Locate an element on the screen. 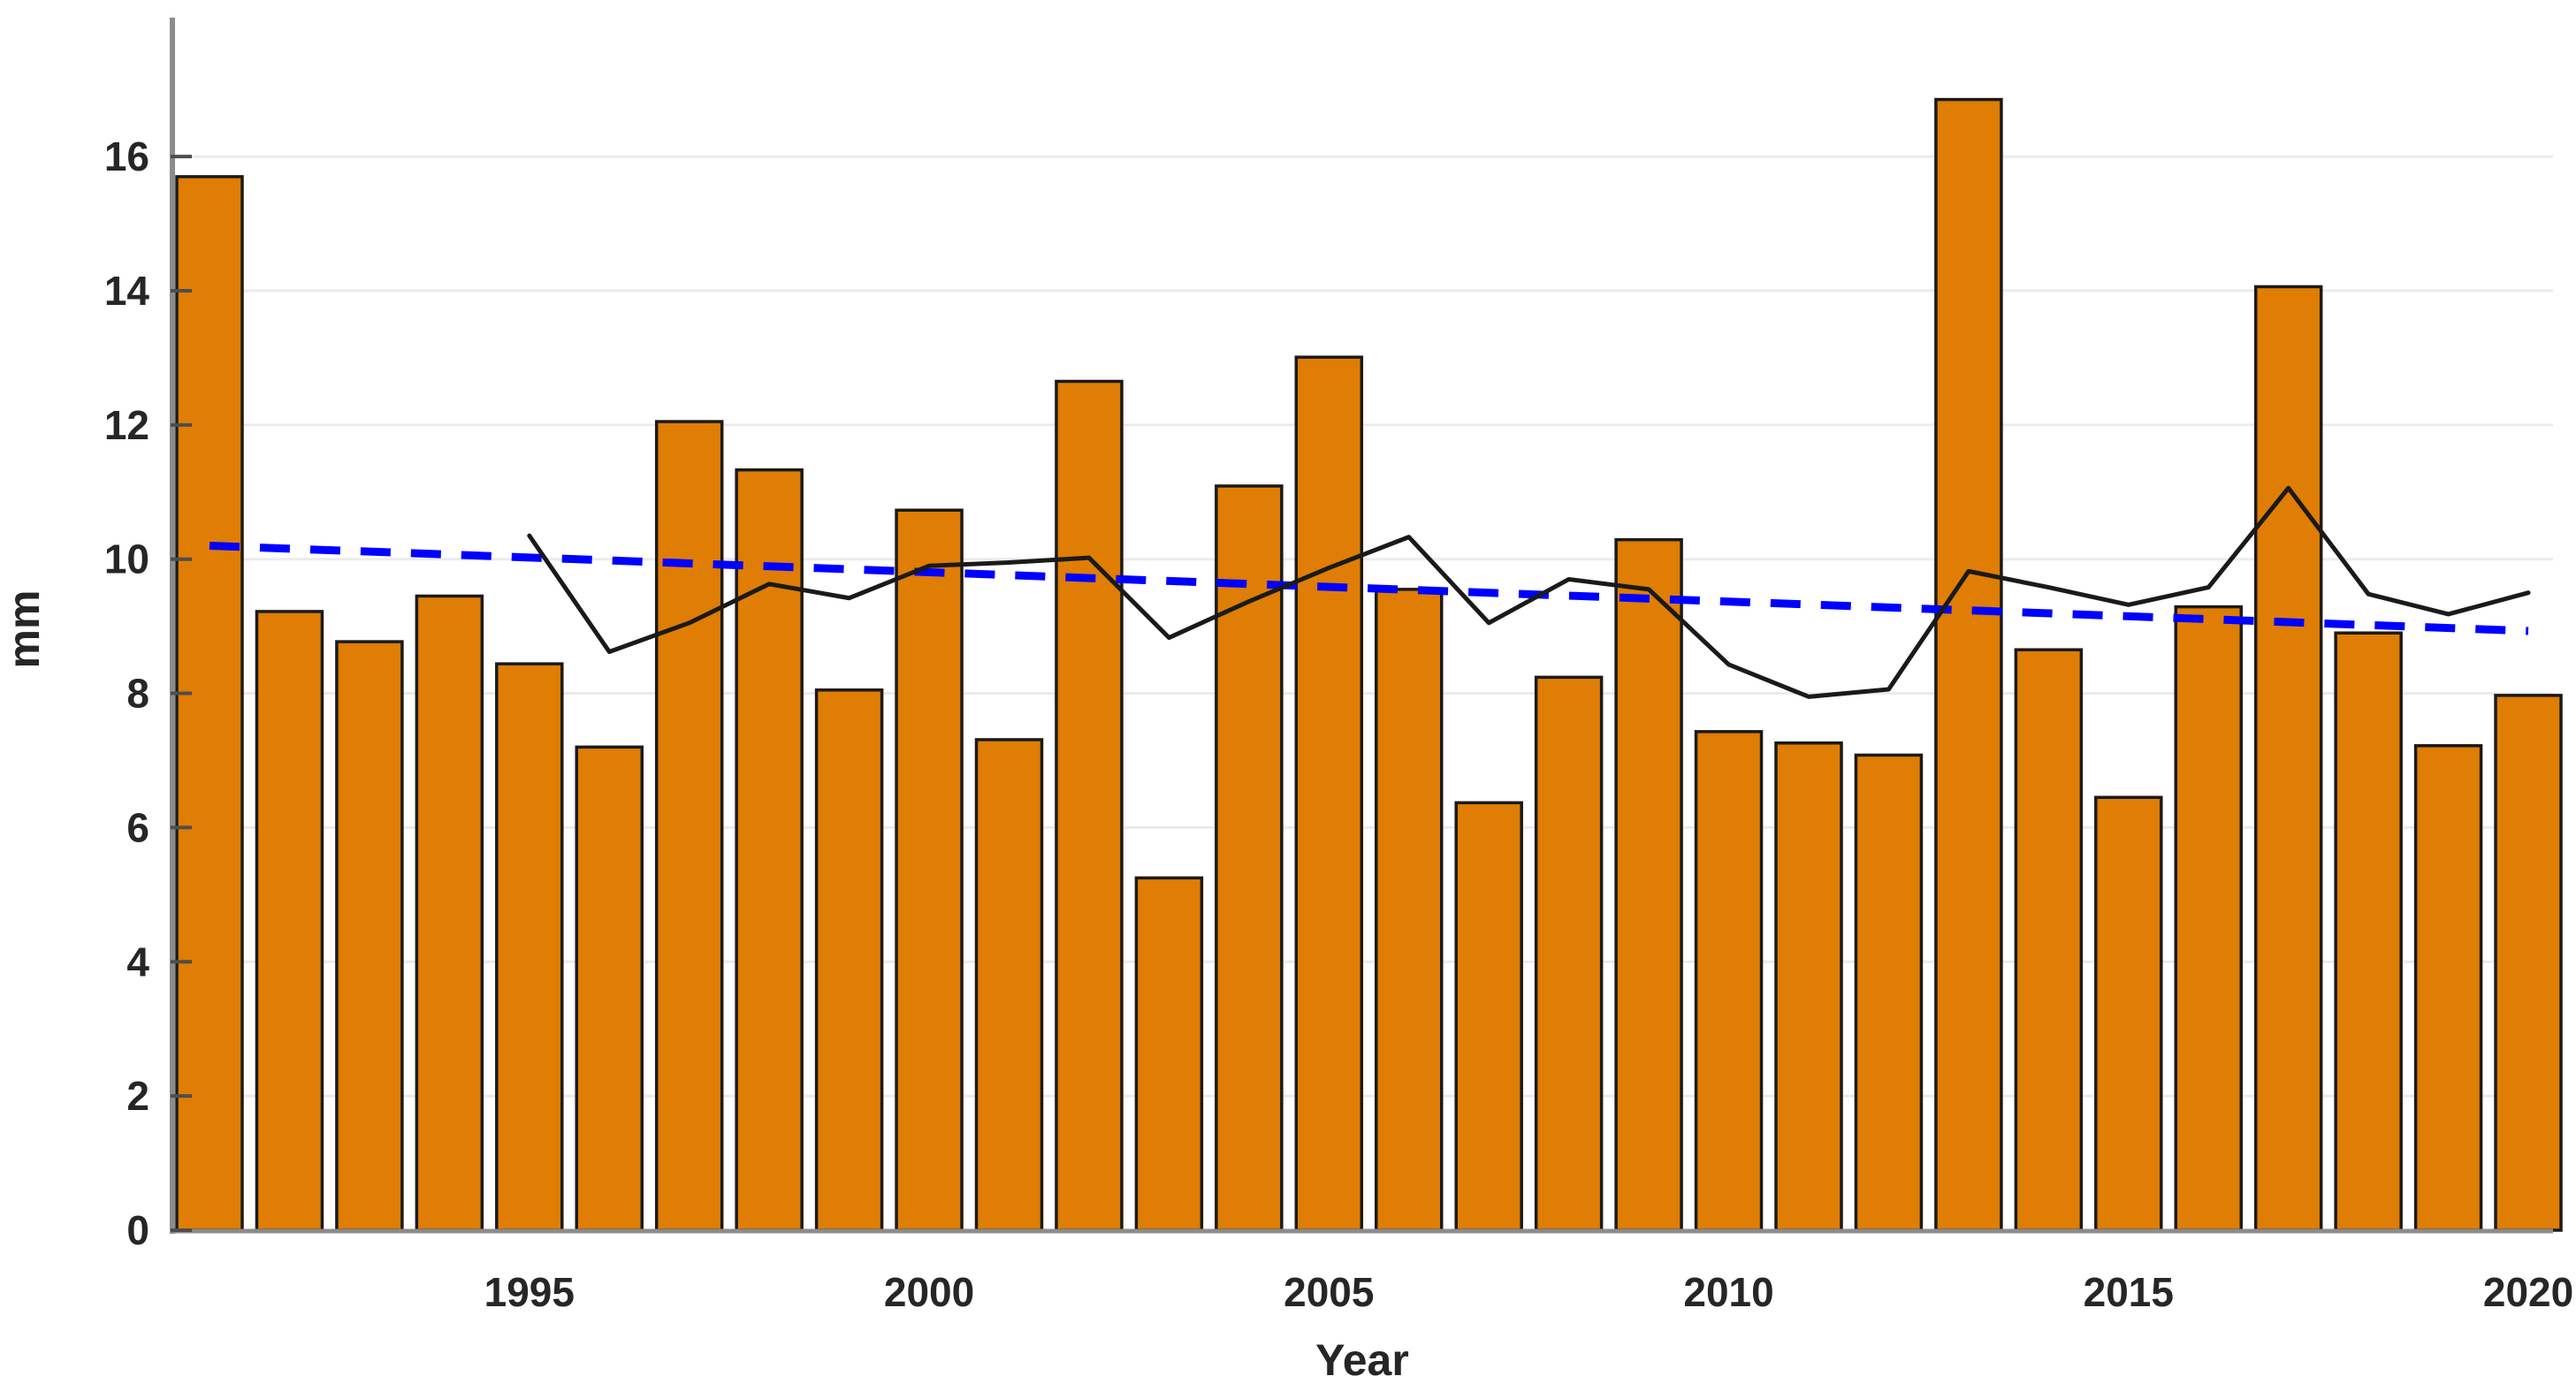 This screenshot has height=1399, width=2576. bar-2016 is located at coordinates (2208, 918).